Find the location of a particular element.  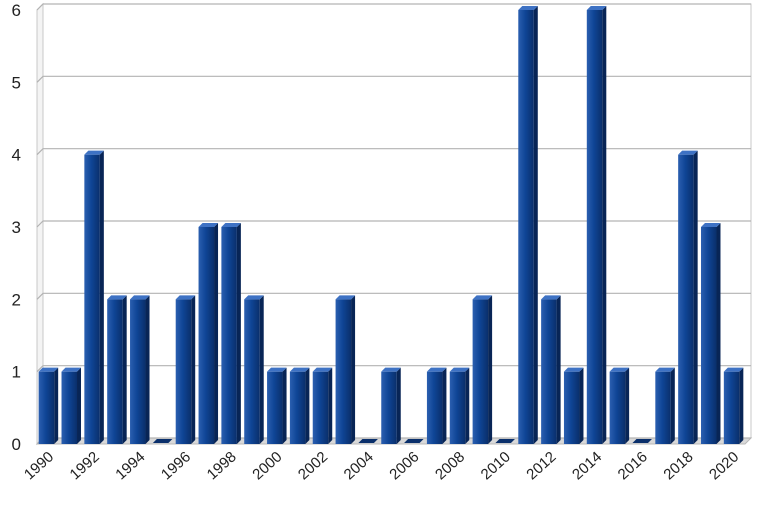

y-axis-tick-labels: 0 1 2 3 4 5 6 is located at coordinates (16, 227).